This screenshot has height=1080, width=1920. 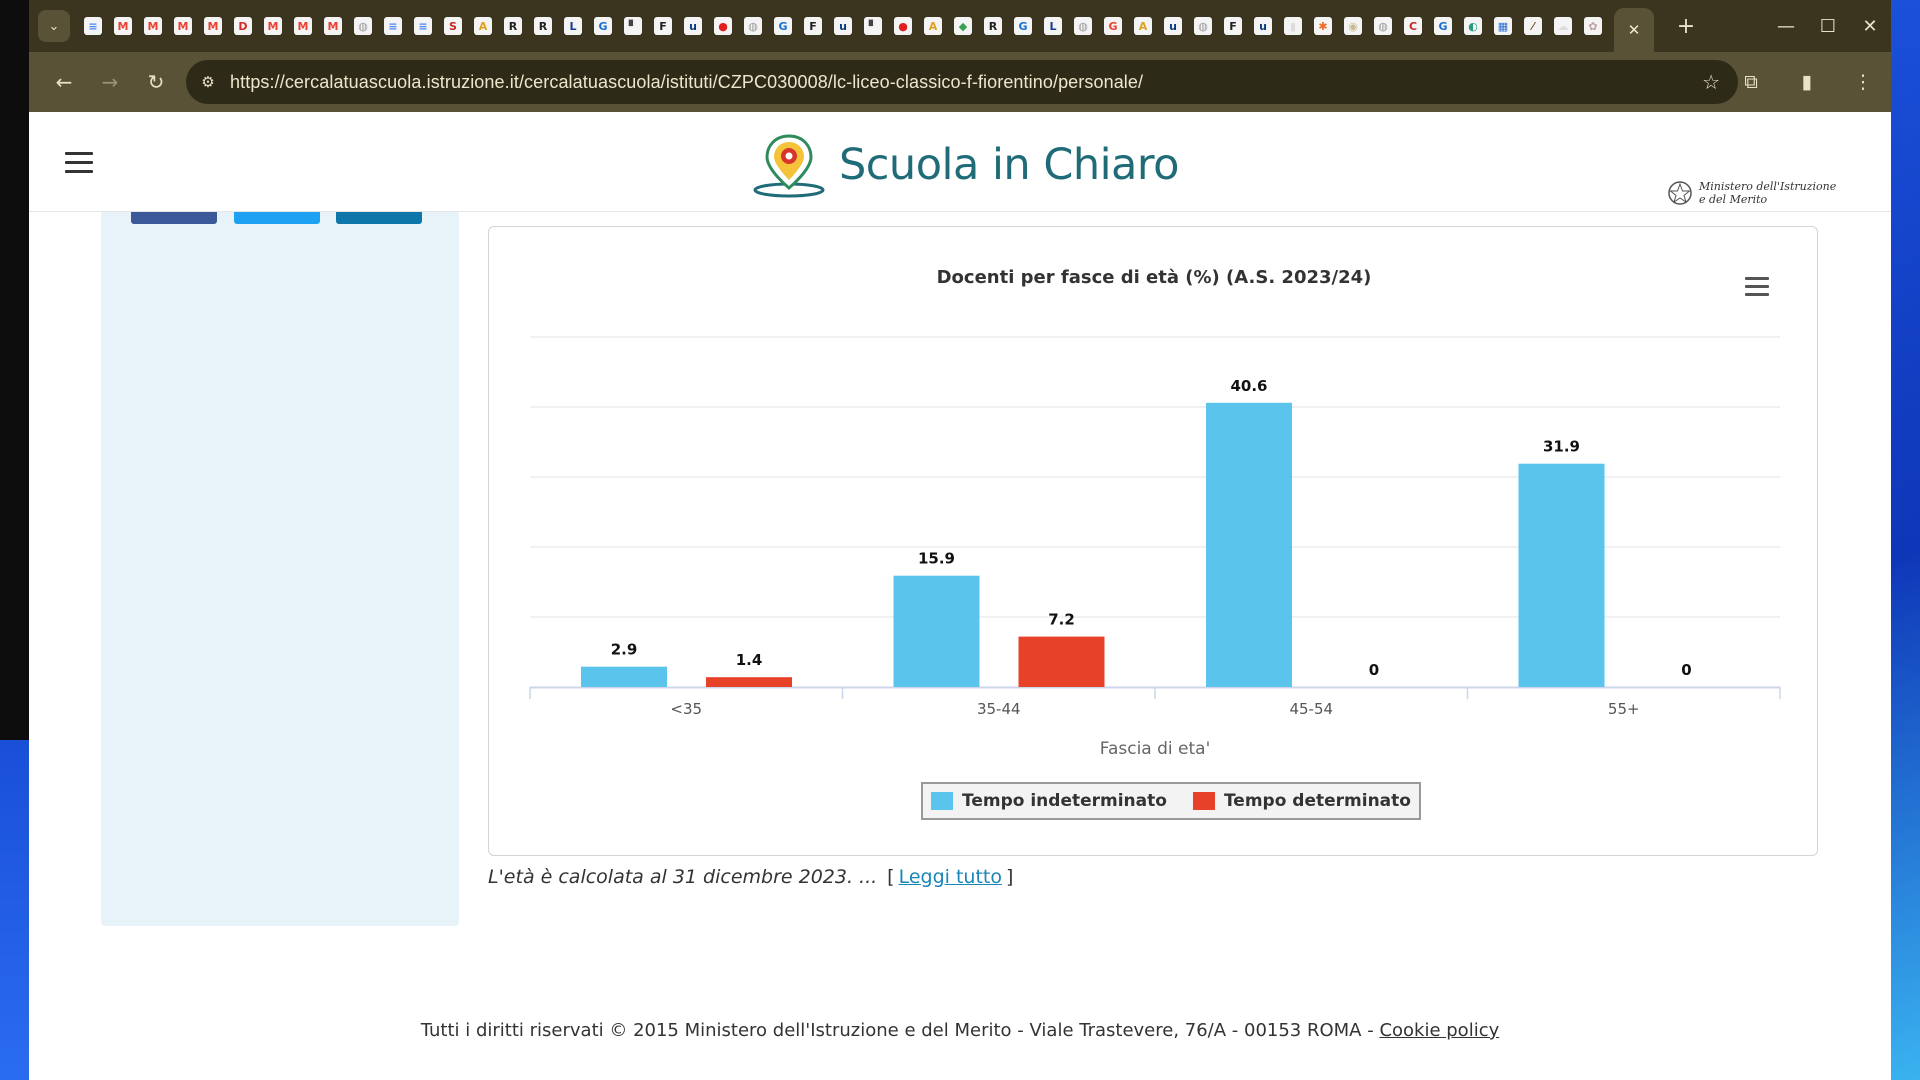 I want to click on c-icon: C, so click(x=1413, y=26).